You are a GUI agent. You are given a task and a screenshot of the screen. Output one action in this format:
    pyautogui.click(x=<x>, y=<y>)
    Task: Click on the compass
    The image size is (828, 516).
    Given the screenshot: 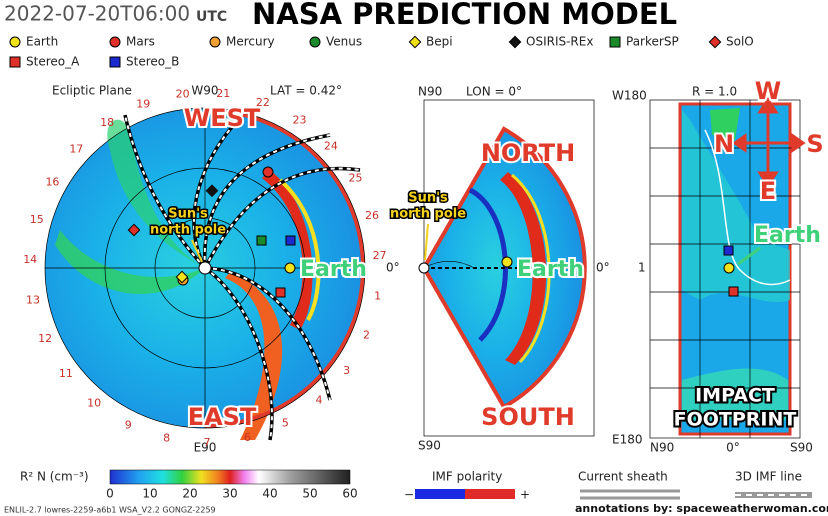 What is the action you would take?
    pyautogui.click(x=769, y=142)
    